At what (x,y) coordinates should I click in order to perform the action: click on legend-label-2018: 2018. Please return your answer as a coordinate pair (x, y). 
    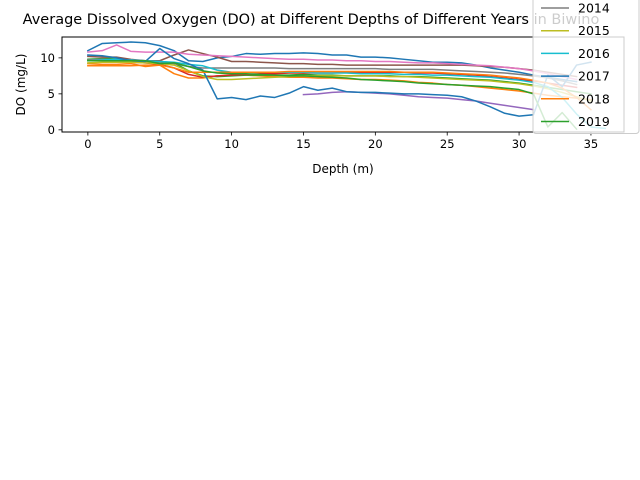
    Looking at the image, I should click on (594, 98).